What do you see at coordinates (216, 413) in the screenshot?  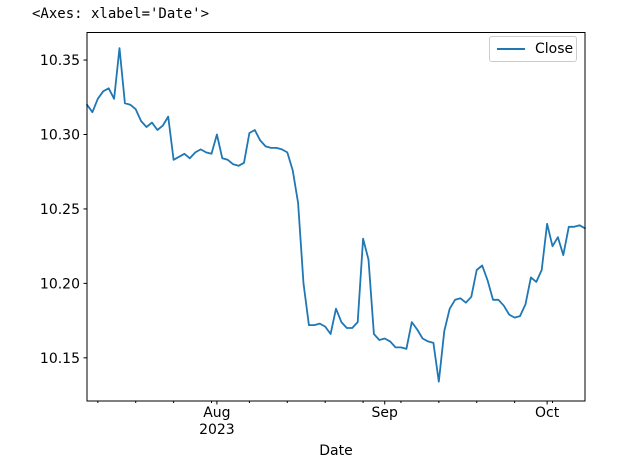 I see `x-tick-label: Aug` at bounding box center [216, 413].